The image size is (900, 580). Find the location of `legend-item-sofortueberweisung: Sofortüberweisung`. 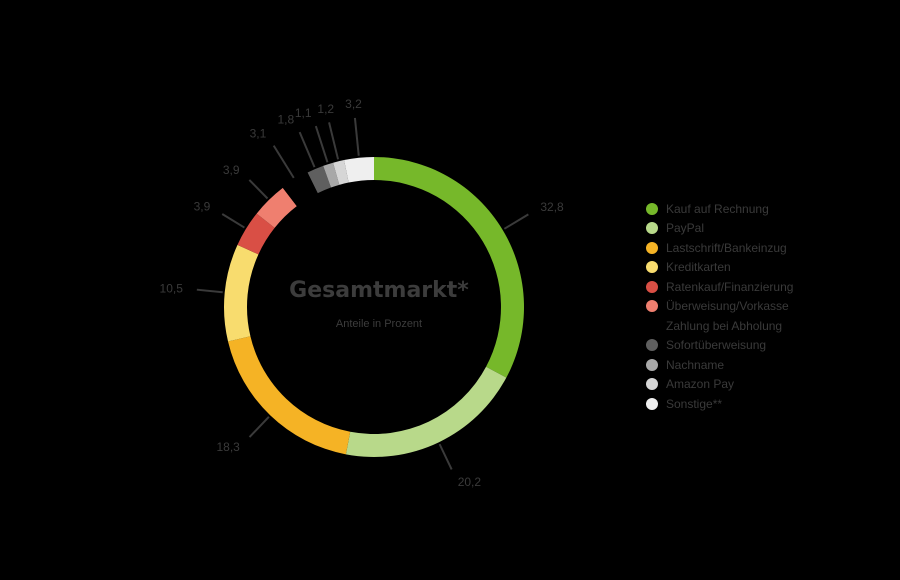

legend-item-sofortueberweisung: Sofortüberweisung is located at coordinates (719, 346).